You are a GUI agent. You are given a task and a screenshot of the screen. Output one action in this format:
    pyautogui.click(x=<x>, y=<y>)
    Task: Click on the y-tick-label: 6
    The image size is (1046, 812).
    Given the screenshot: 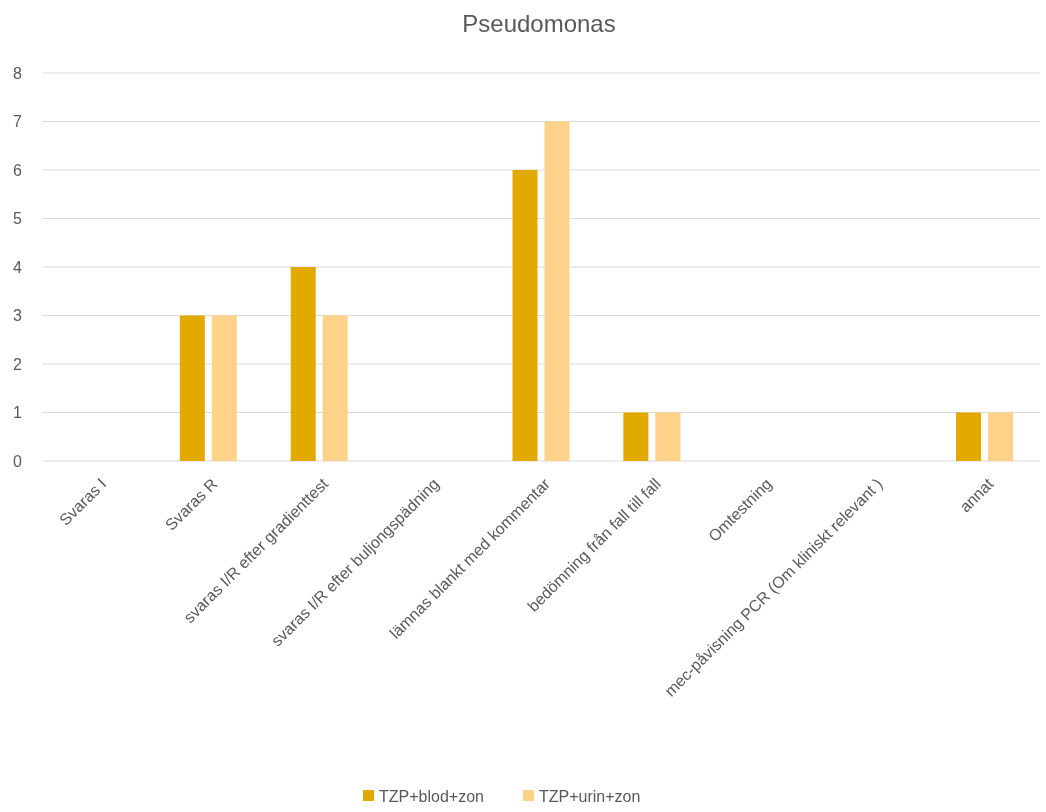 What is the action you would take?
    pyautogui.click(x=18, y=170)
    